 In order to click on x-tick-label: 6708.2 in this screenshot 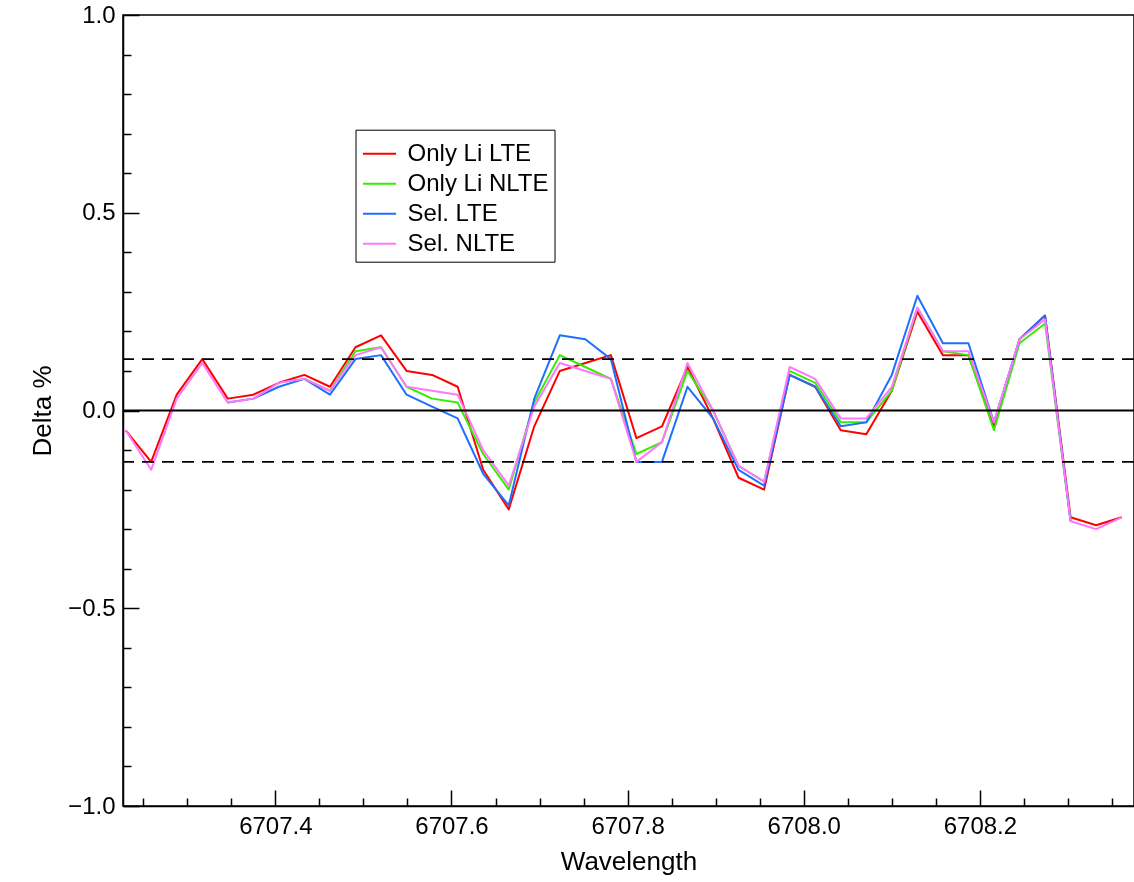, I will do `click(980, 825)`.